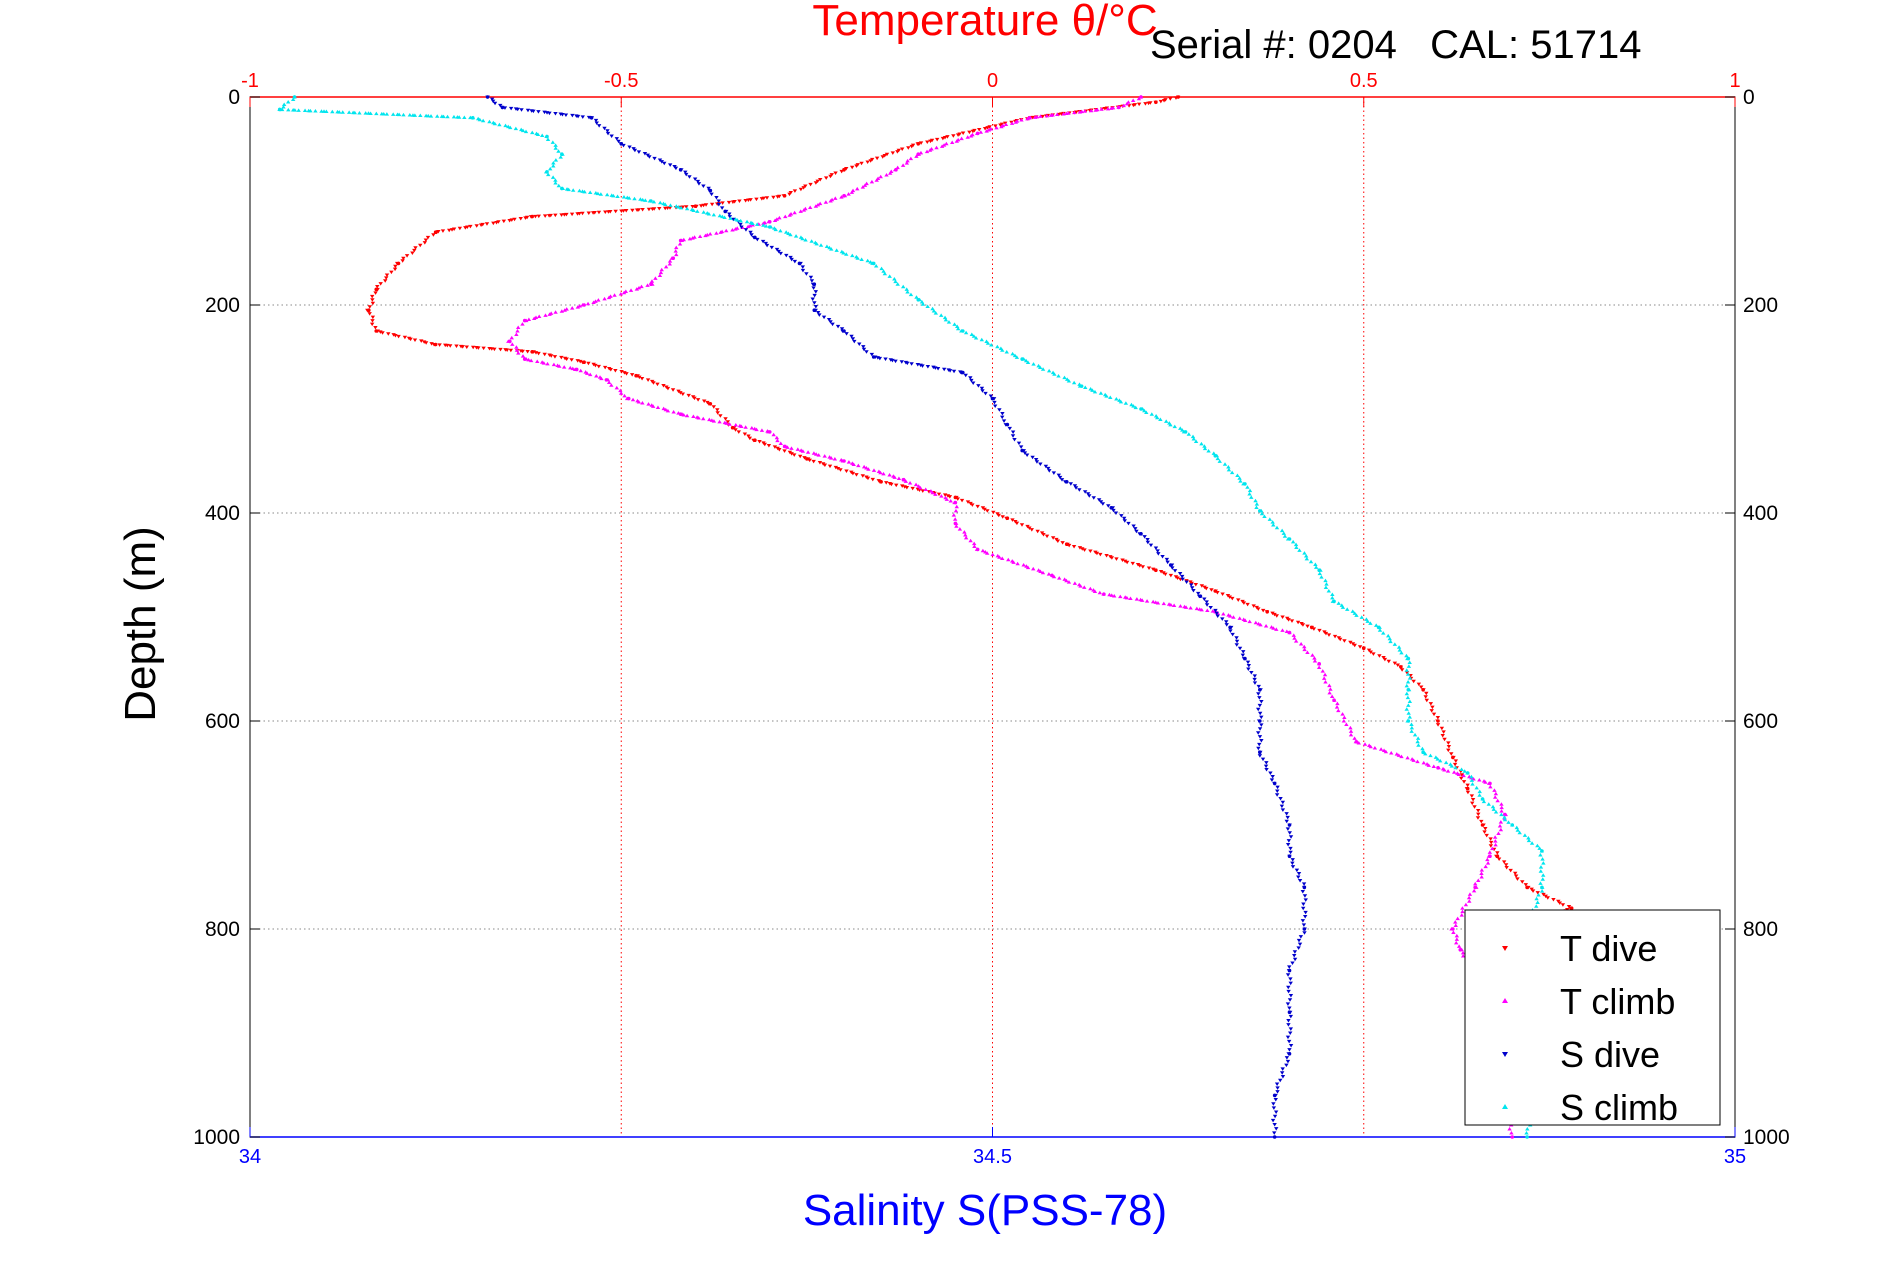  What do you see at coordinates (992, 81) in the screenshot?
I see `temperature-tick-label: 0` at bounding box center [992, 81].